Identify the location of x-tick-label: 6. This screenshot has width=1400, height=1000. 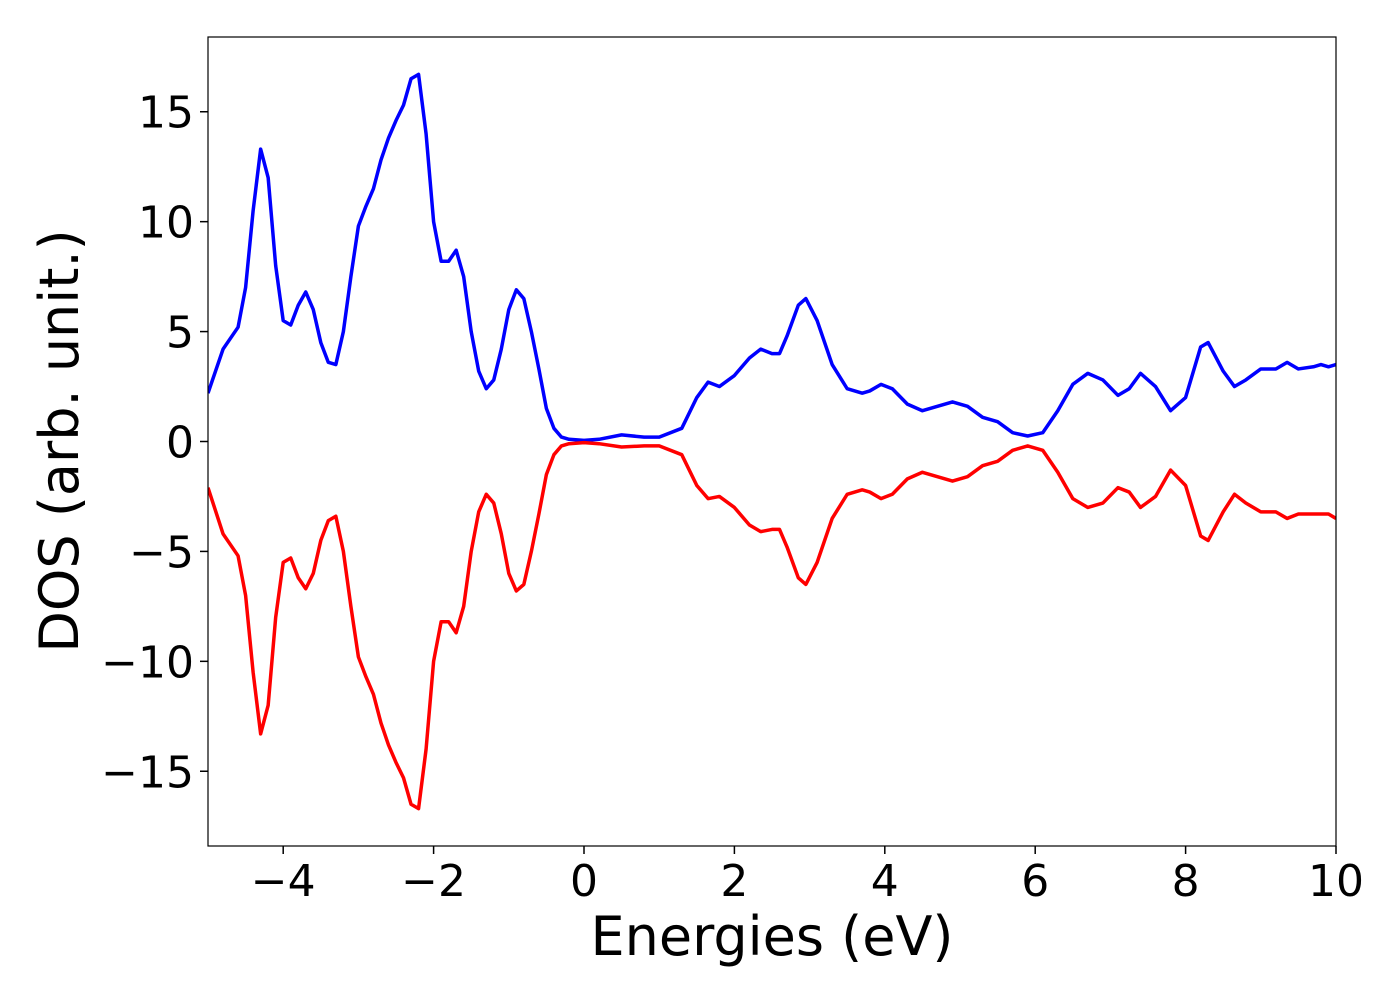
(1035, 881).